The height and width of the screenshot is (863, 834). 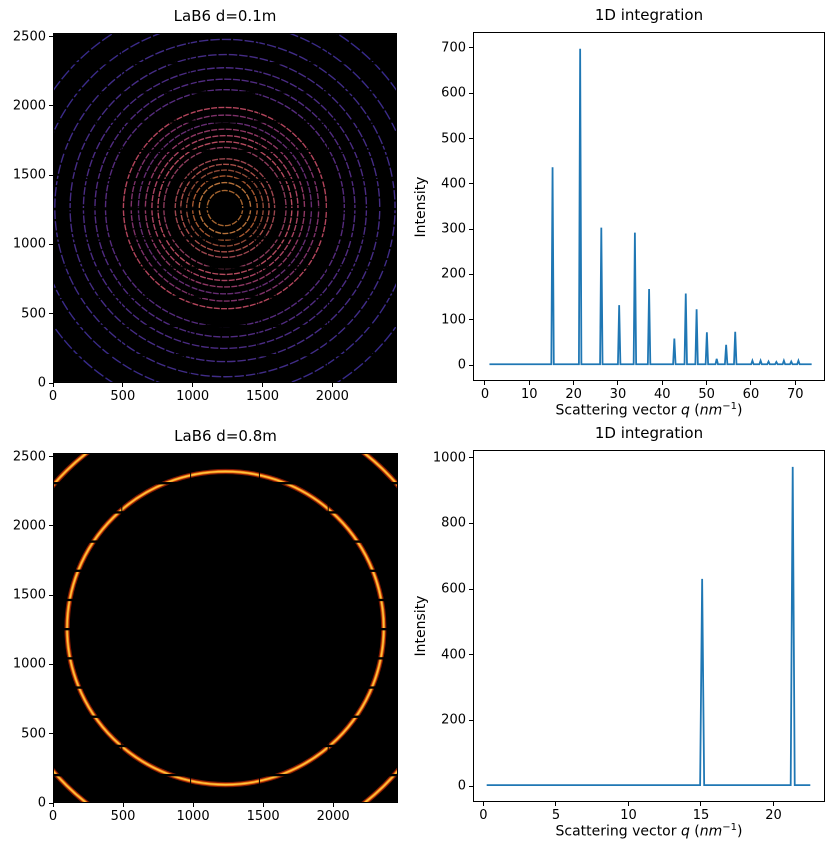 I want to click on x-tick-label: 10, so click(x=628, y=815).